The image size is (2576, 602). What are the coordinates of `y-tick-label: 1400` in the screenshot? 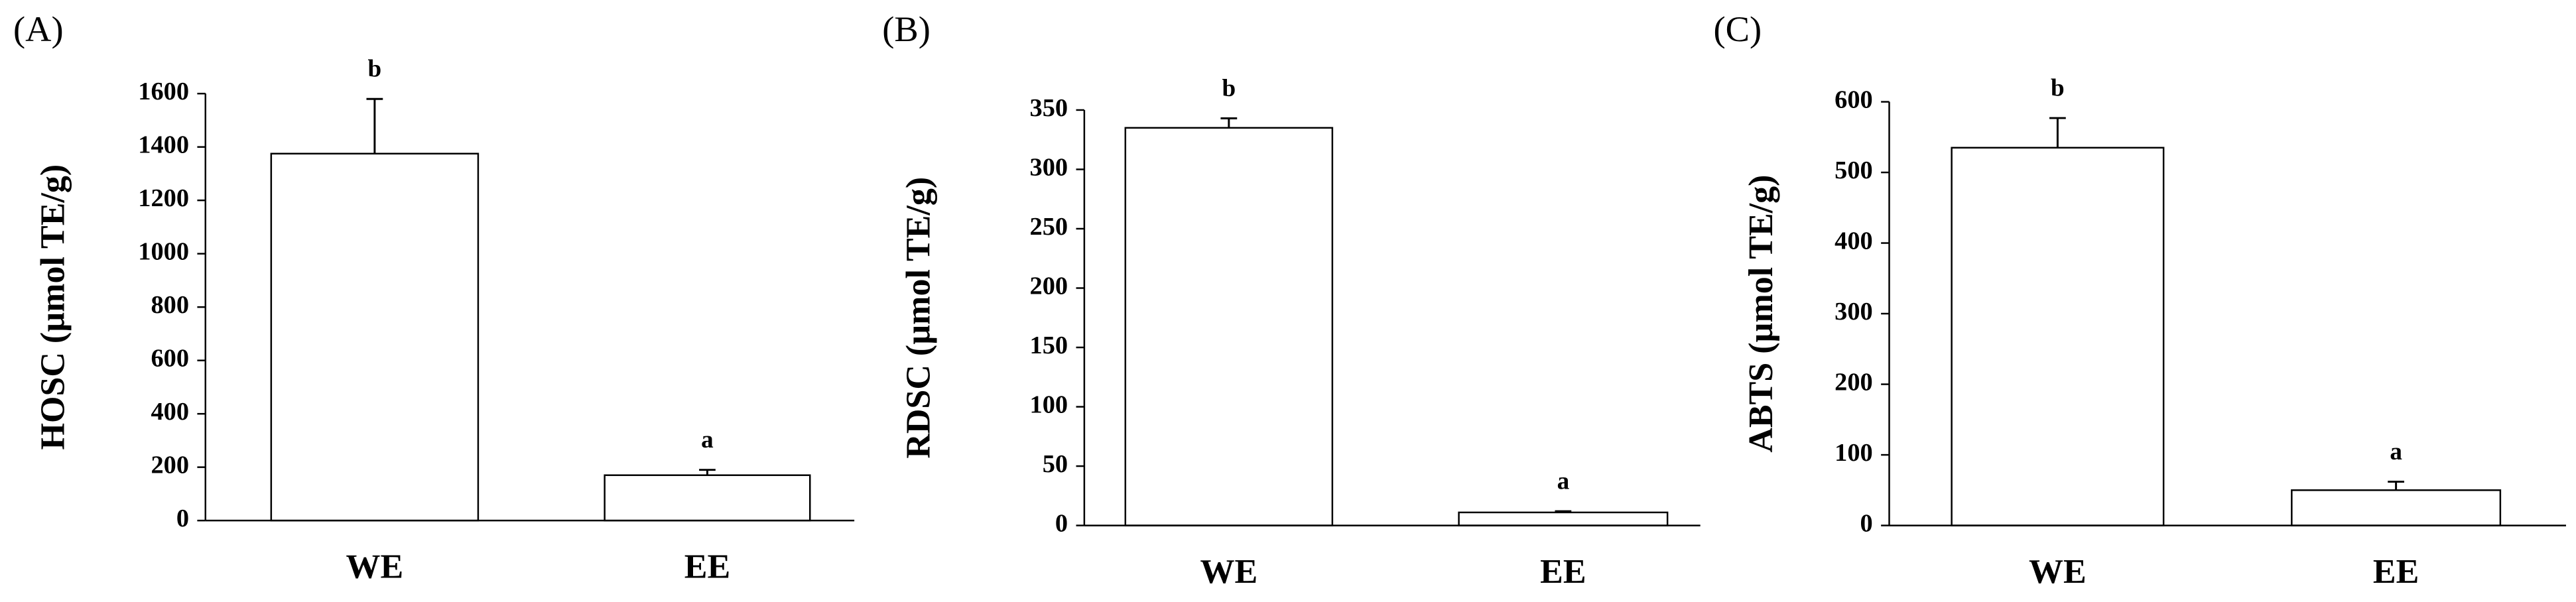 It's located at (164, 145).